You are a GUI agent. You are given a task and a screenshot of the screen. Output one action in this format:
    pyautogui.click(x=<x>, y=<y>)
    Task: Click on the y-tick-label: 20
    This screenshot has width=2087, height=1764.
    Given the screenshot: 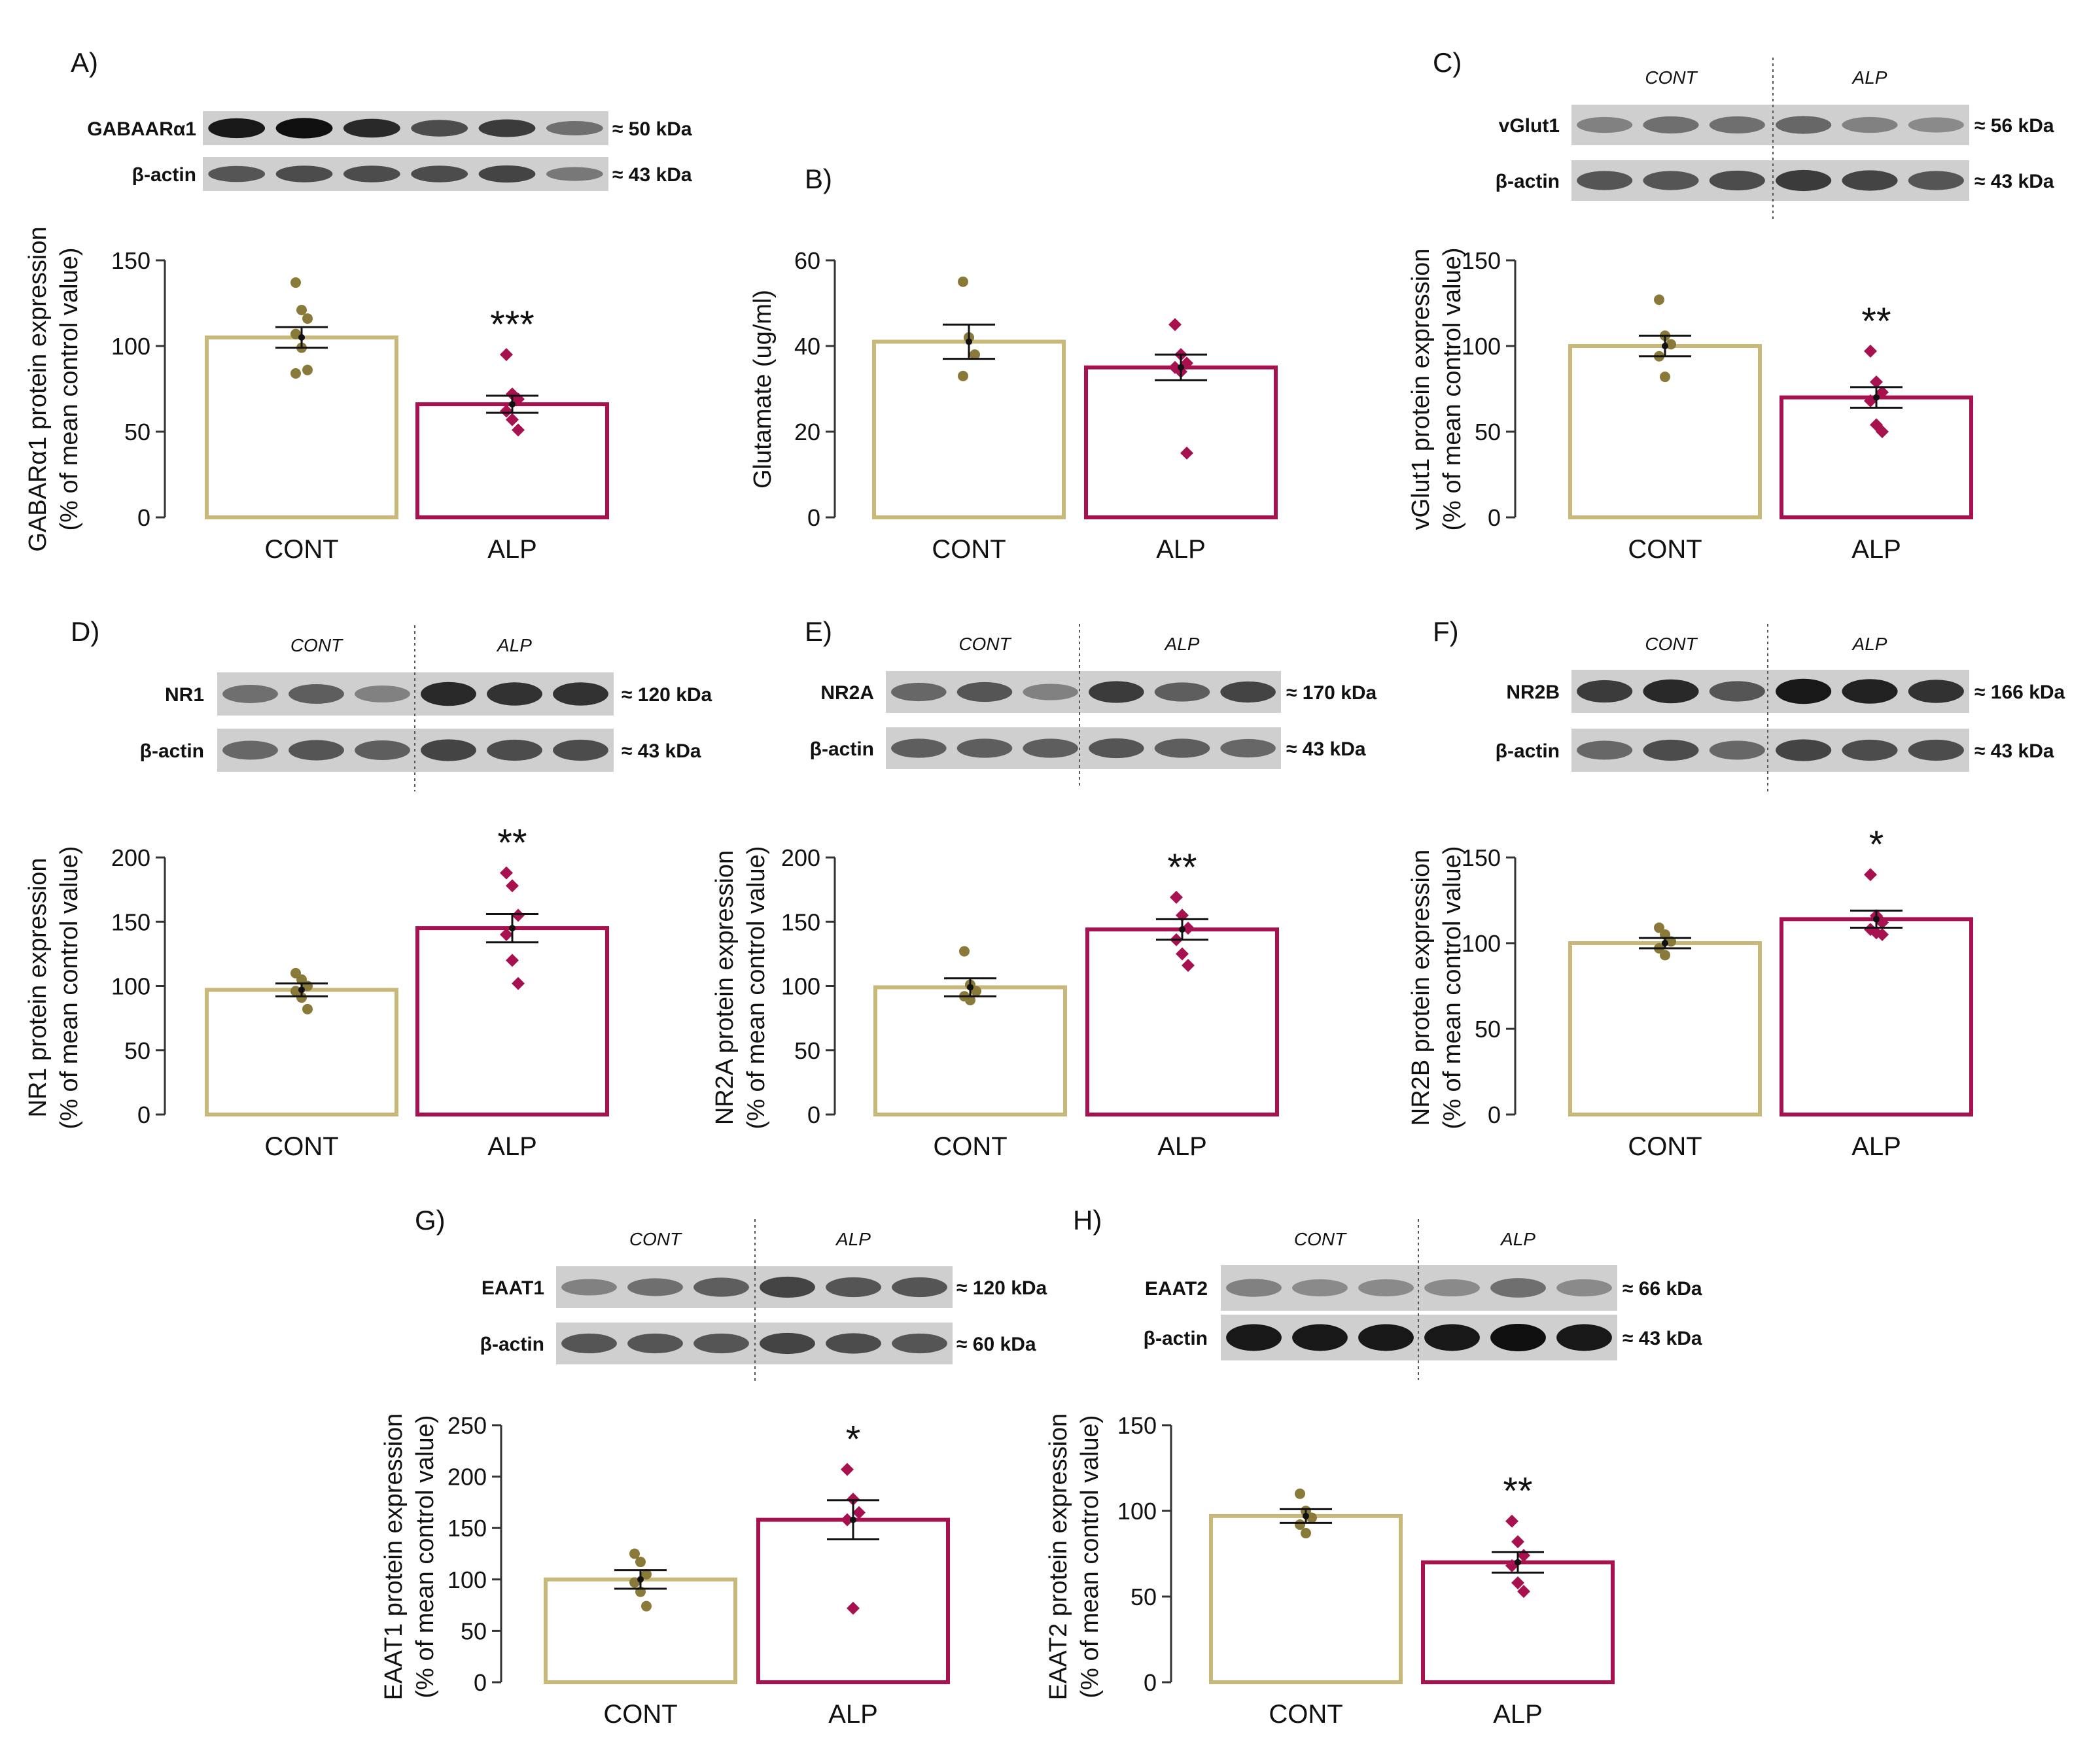 What is the action you would take?
    pyautogui.click(x=807, y=432)
    